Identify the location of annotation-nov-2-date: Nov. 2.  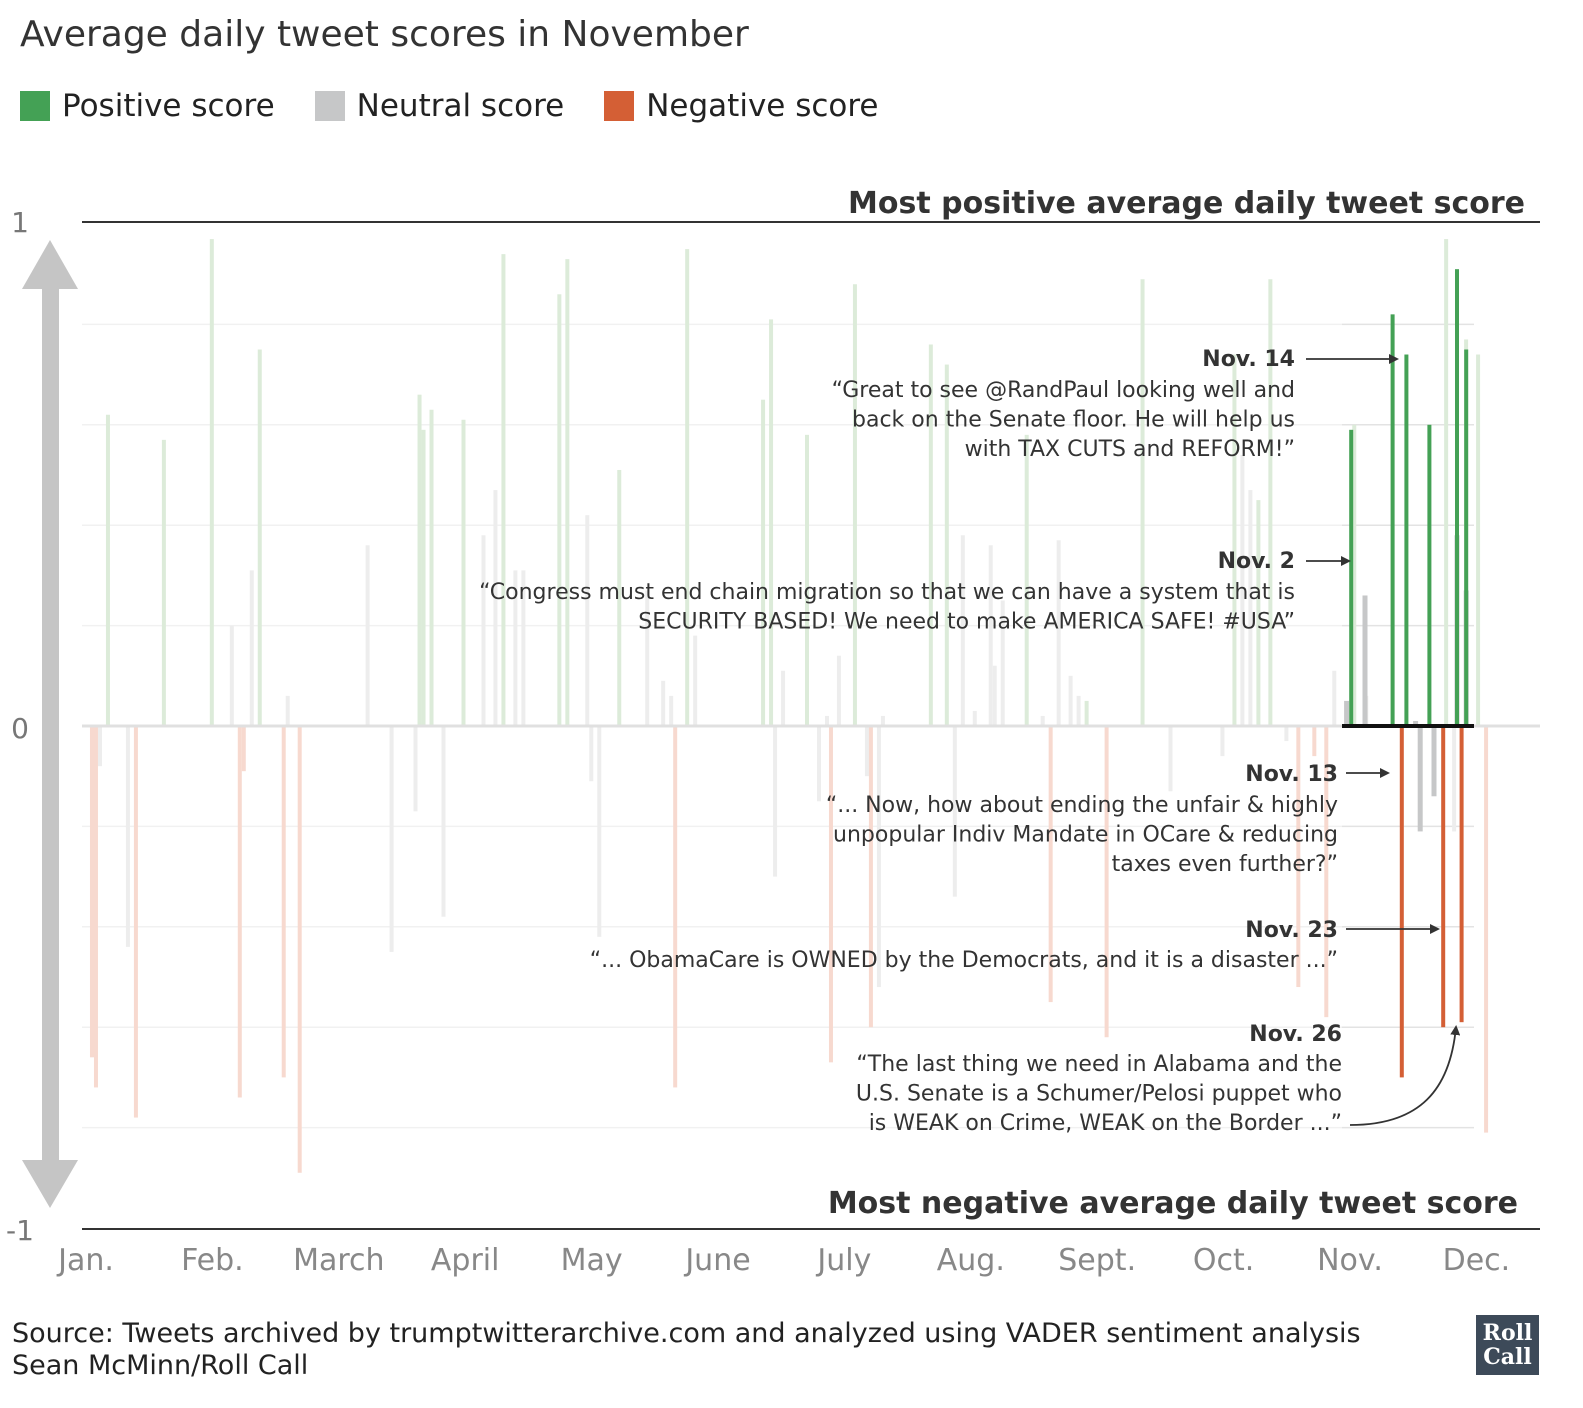
(1256, 561).